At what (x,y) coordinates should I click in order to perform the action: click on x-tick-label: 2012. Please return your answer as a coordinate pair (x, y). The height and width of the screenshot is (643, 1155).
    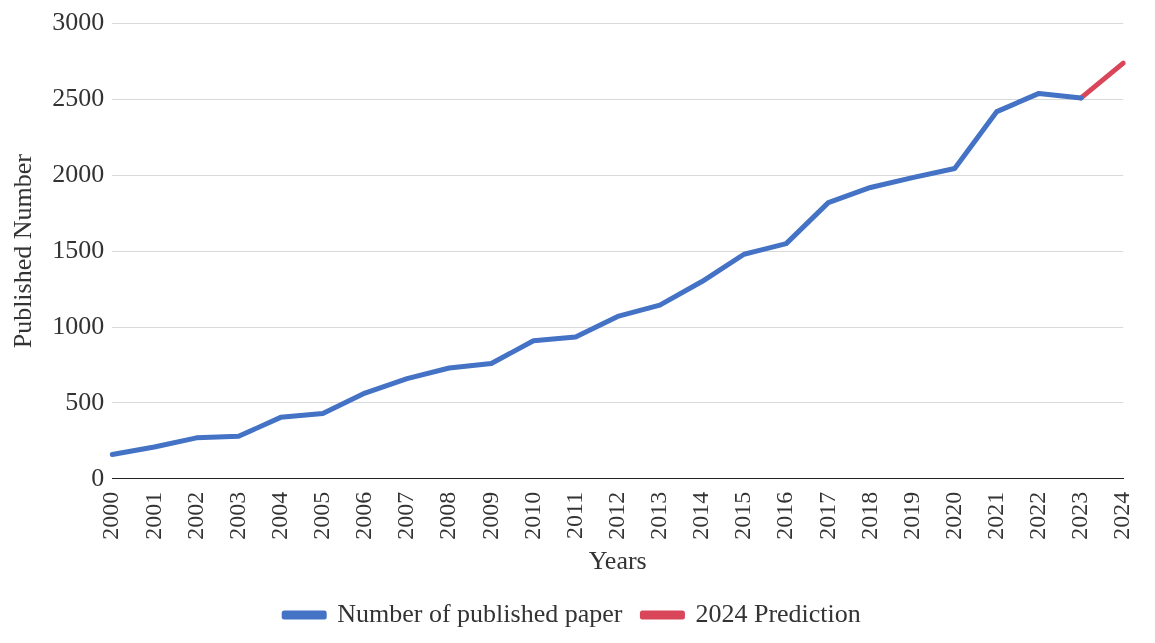
    Looking at the image, I should click on (616, 515).